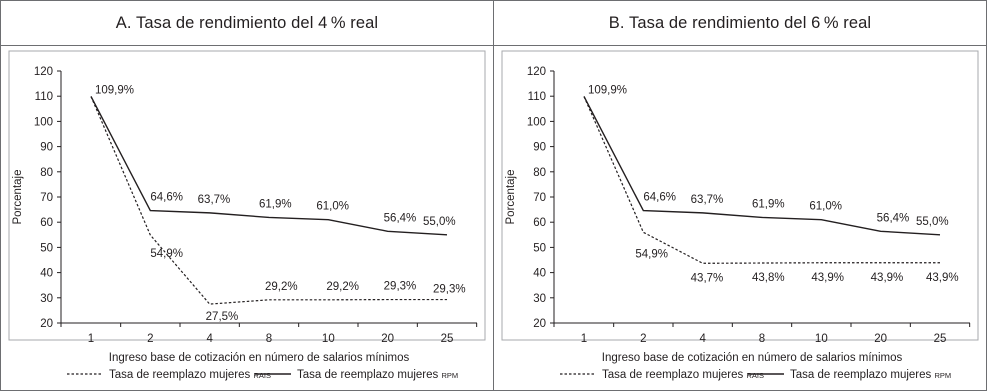 This screenshot has height=391, width=987. I want to click on data-label: 27,5%, so click(222, 317).